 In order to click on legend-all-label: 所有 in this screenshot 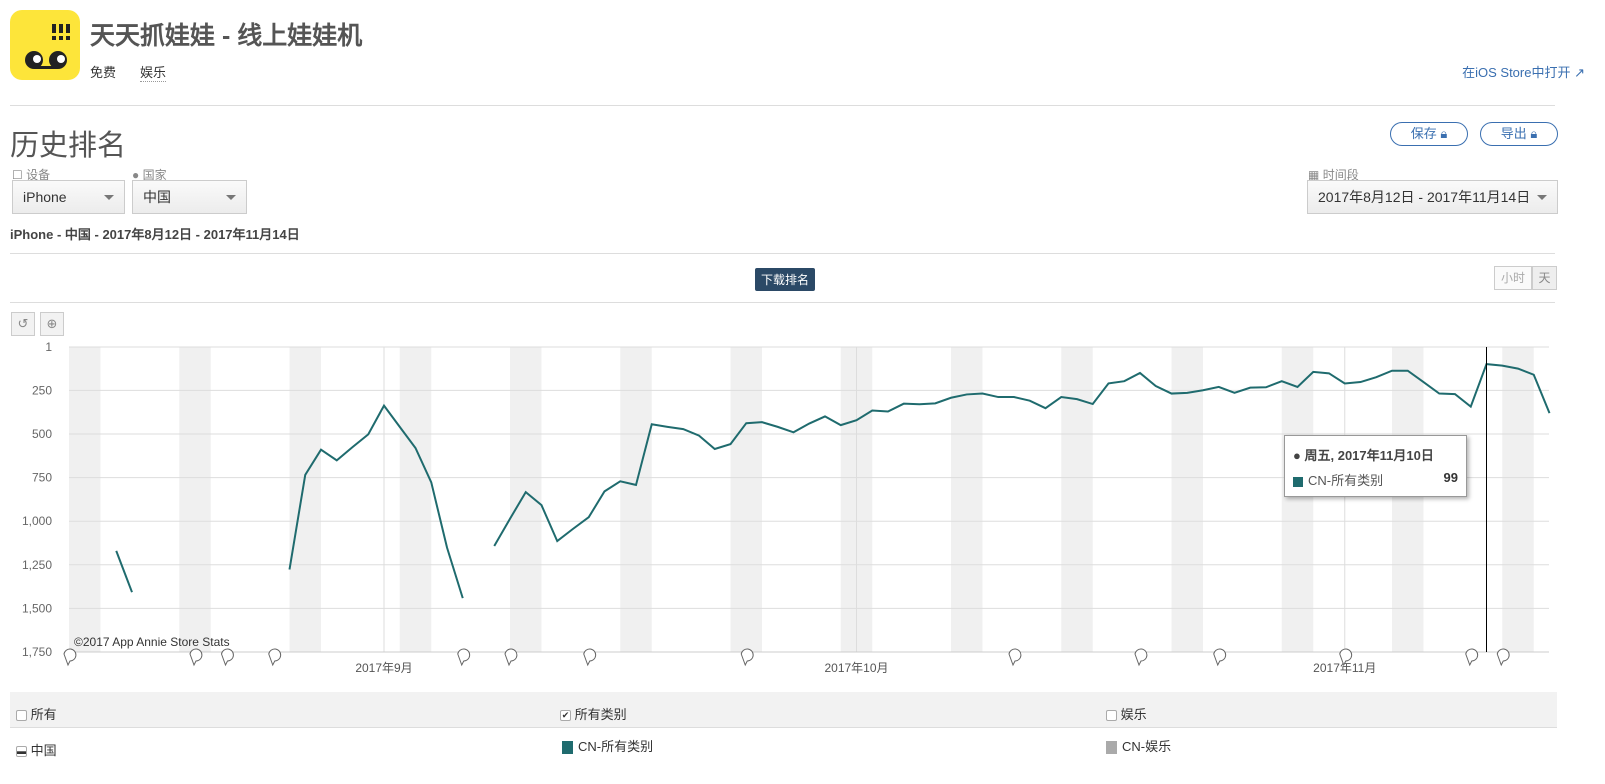, I will do `click(43, 714)`.